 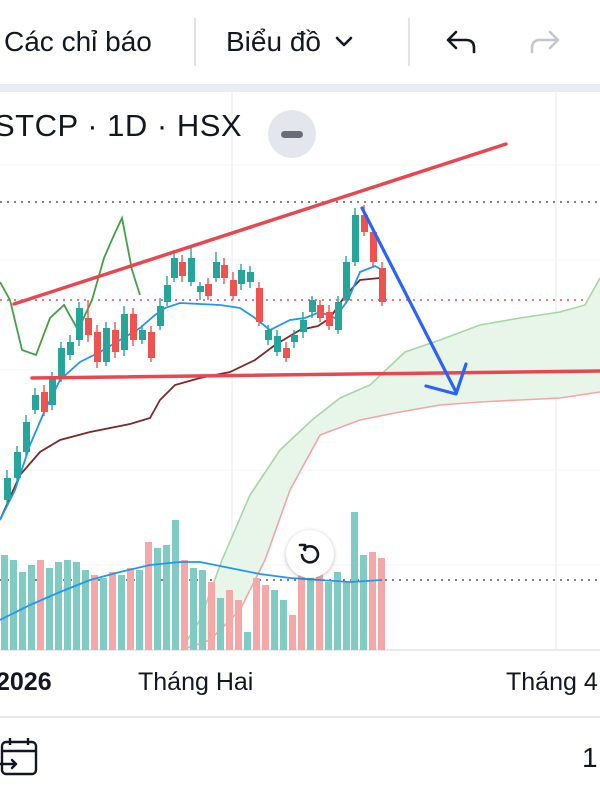 What do you see at coordinates (344, 42) in the screenshot?
I see `chevron-down-icon` at bounding box center [344, 42].